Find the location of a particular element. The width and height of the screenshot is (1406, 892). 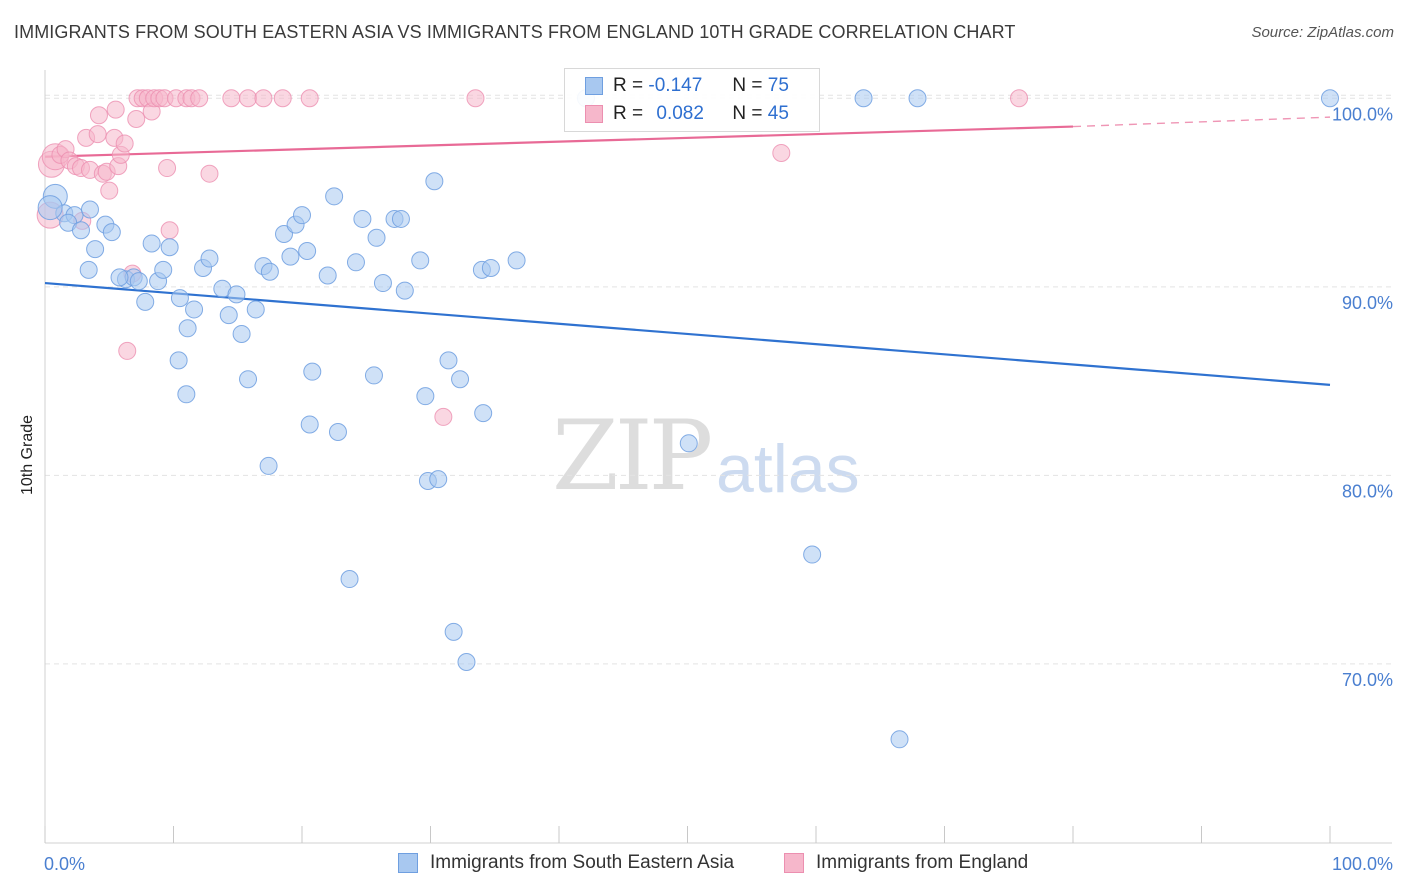

stats-legend: R = -0.147 N = 75 R = 0.082 N = 45 is located at coordinates (692, 100).